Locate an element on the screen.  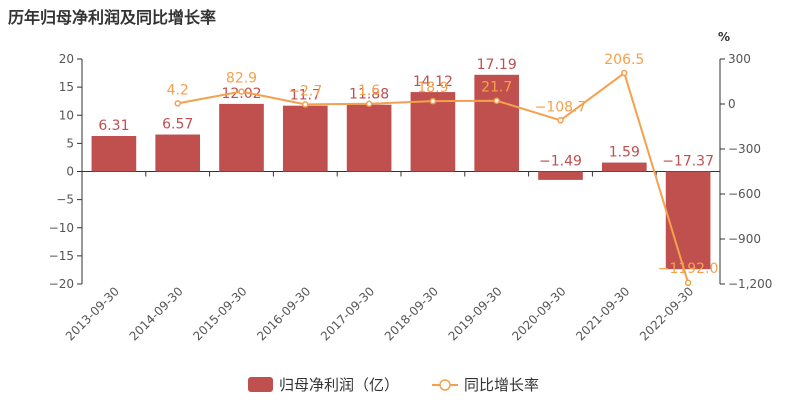
y-right-tick-label: 300 is located at coordinates (739, 59).